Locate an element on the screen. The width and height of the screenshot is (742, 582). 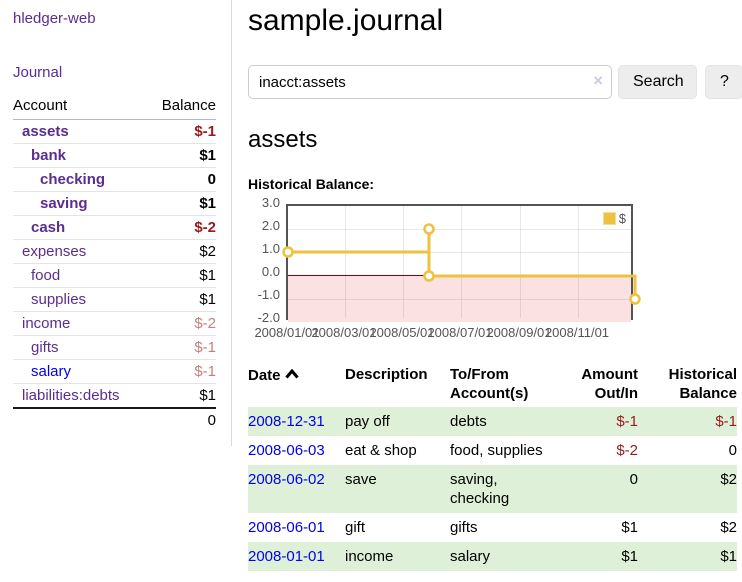
transaction-balance: $-1 is located at coordinates (691, 421).